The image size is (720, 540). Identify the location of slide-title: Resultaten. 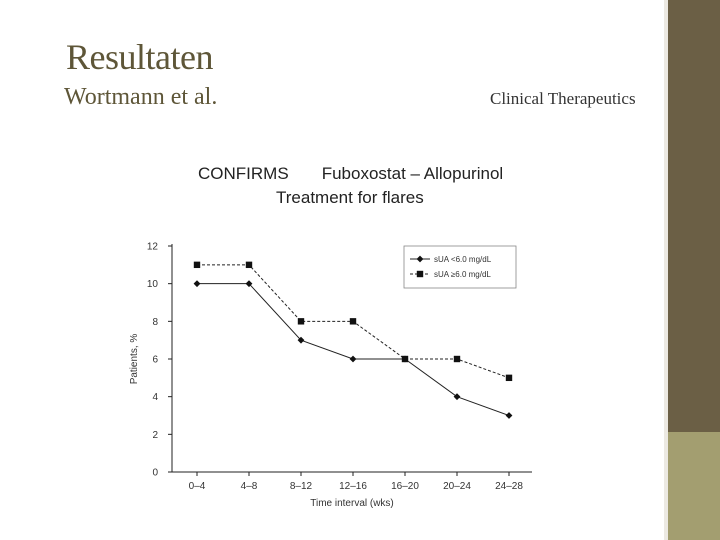
(139, 57).